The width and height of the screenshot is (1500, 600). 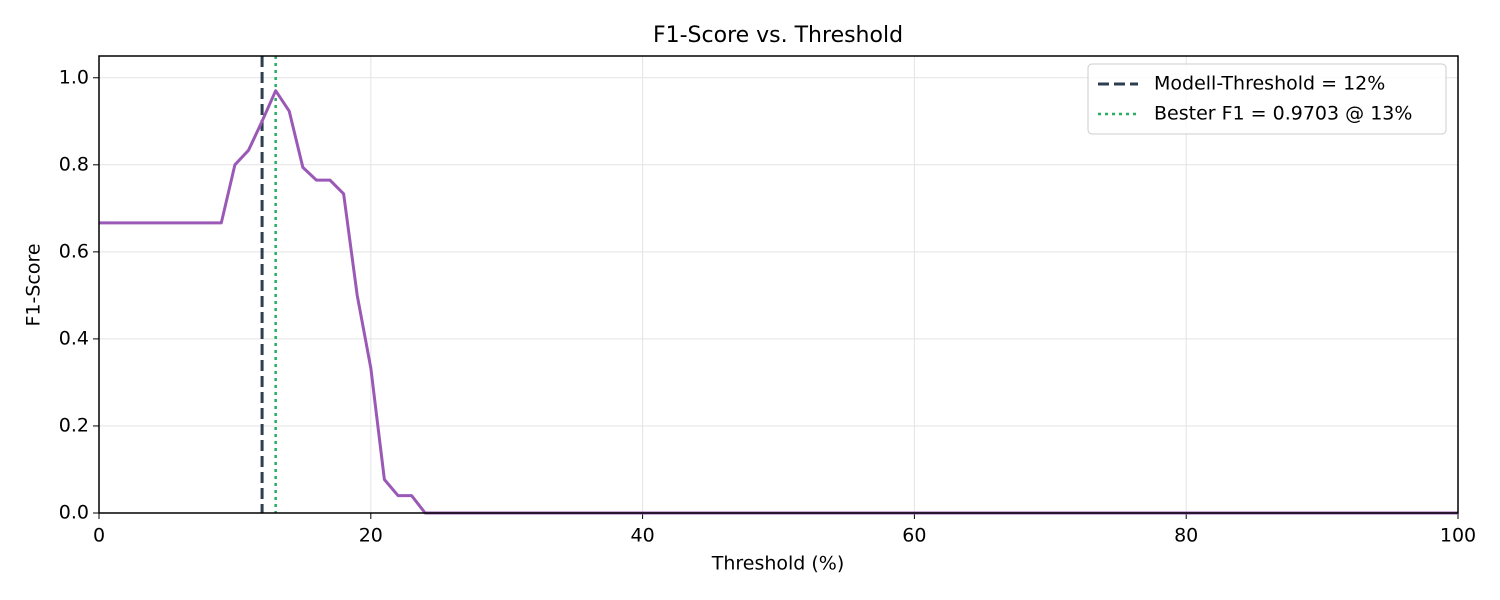 What do you see at coordinates (1267, 99) in the screenshot?
I see `legend-box` at bounding box center [1267, 99].